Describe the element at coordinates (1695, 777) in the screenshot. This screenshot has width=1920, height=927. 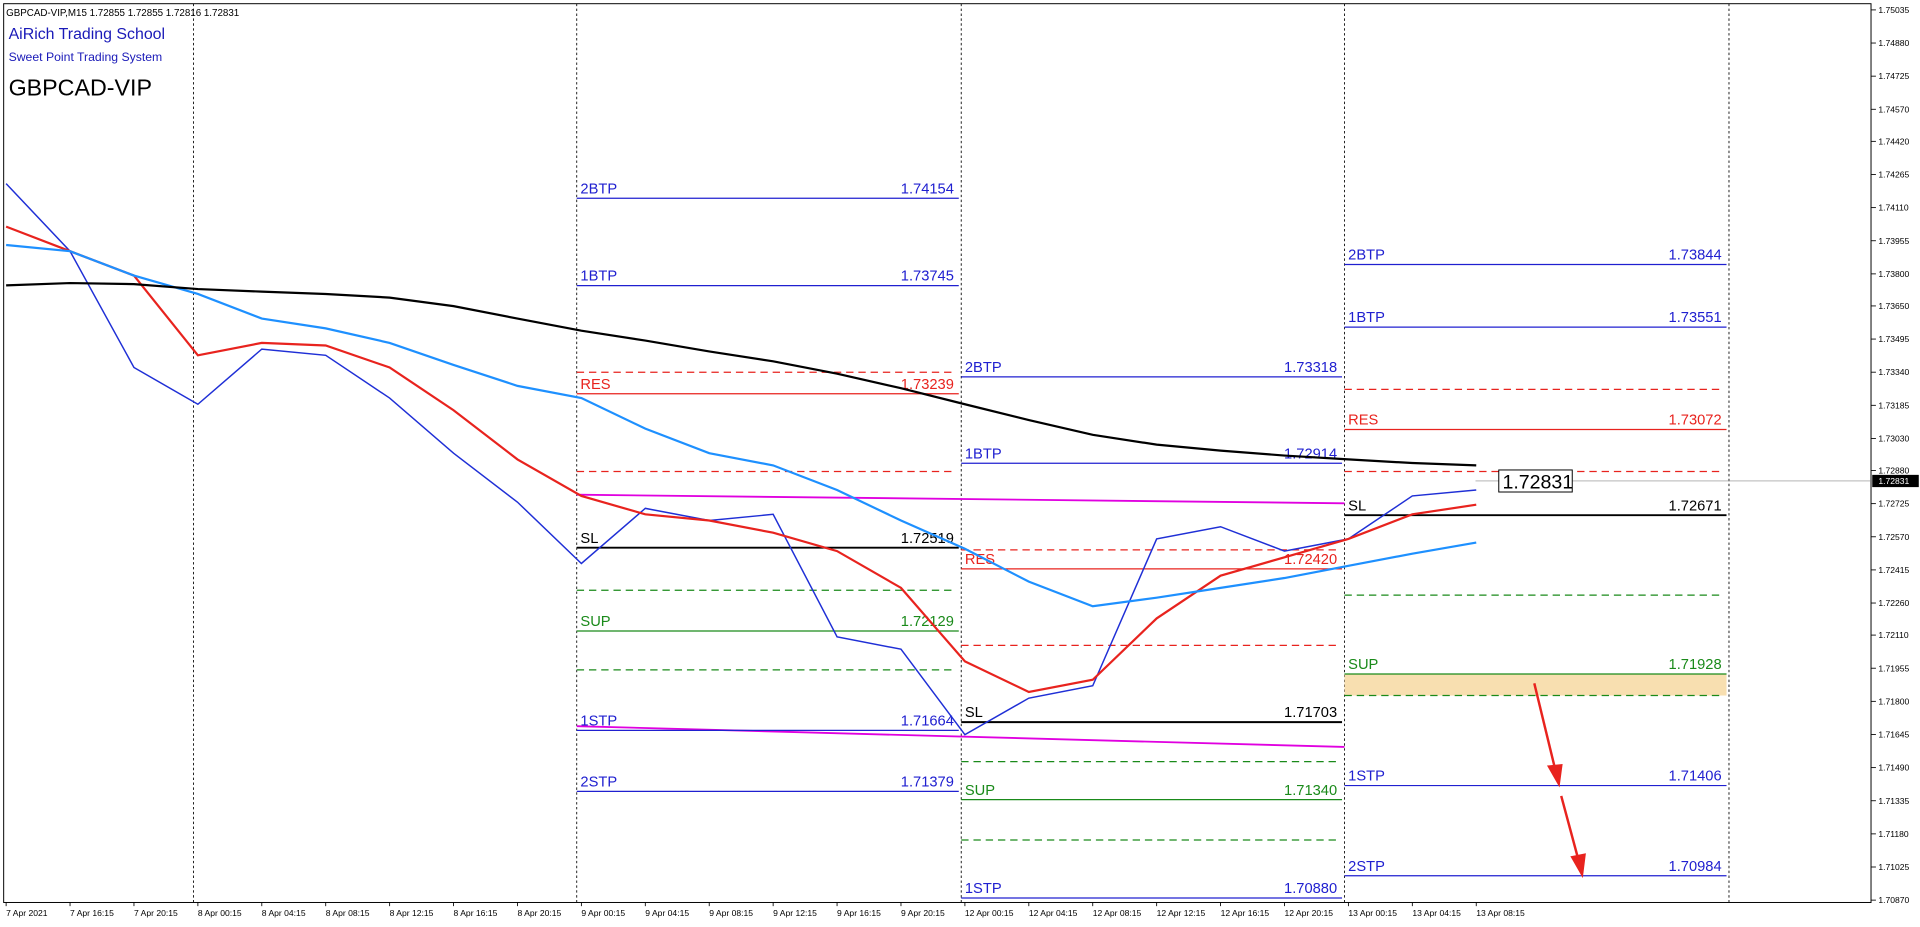
I see `level-value: 1.71406` at that location.